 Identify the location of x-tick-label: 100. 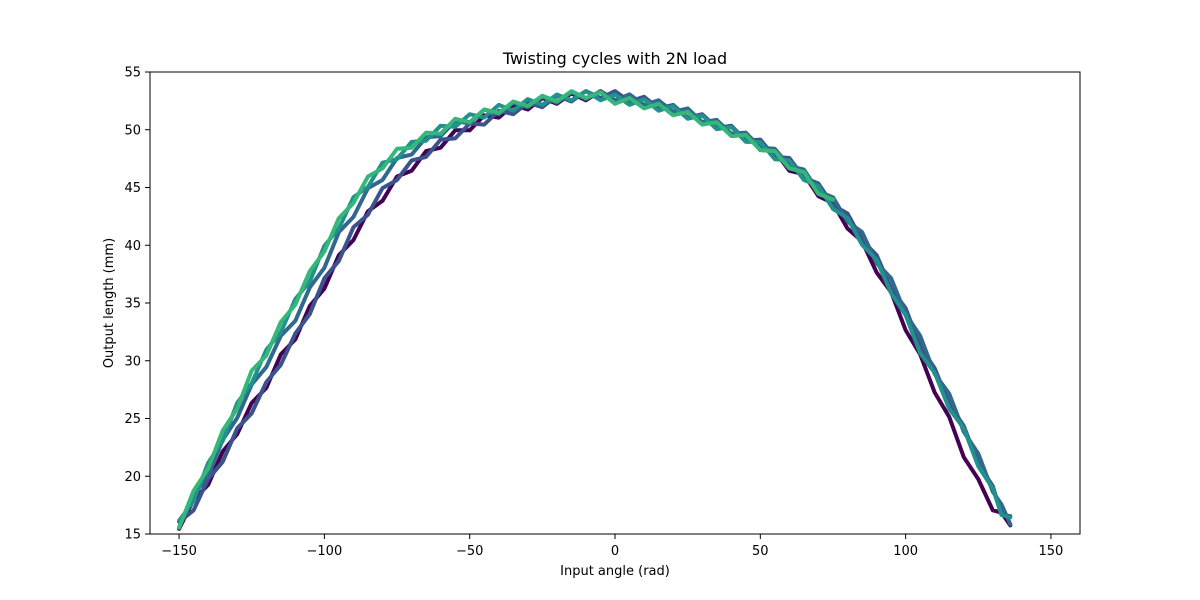
(905, 551).